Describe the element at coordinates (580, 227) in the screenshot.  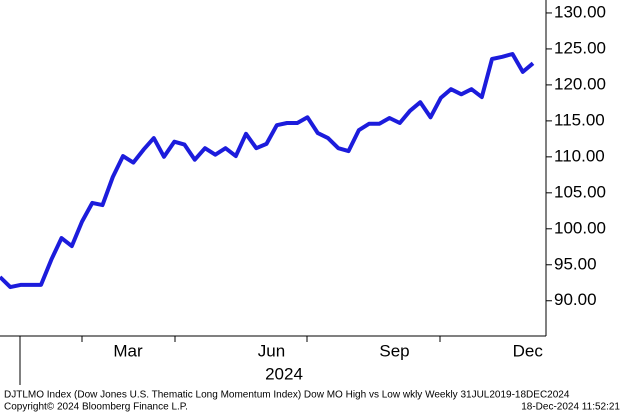
I see `y-tick-label: 100.00` at that location.